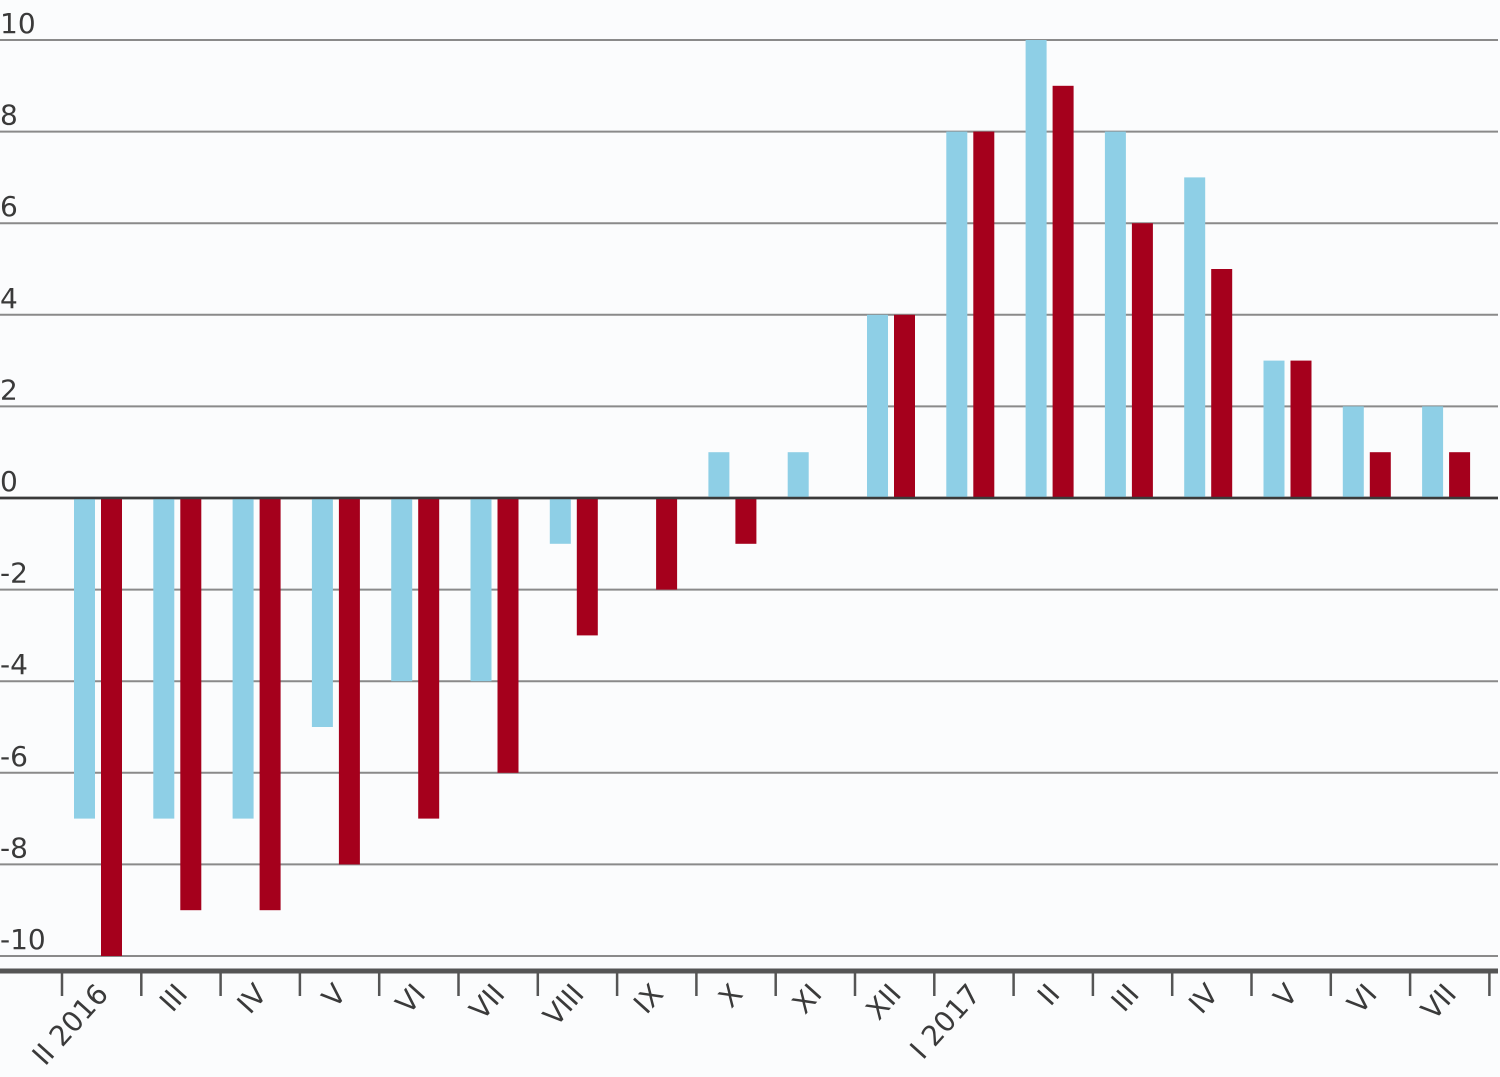 Image resolution: width=1500 pixels, height=1077 pixels. I want to click on x-tick-label: IX, so click(648, 999).